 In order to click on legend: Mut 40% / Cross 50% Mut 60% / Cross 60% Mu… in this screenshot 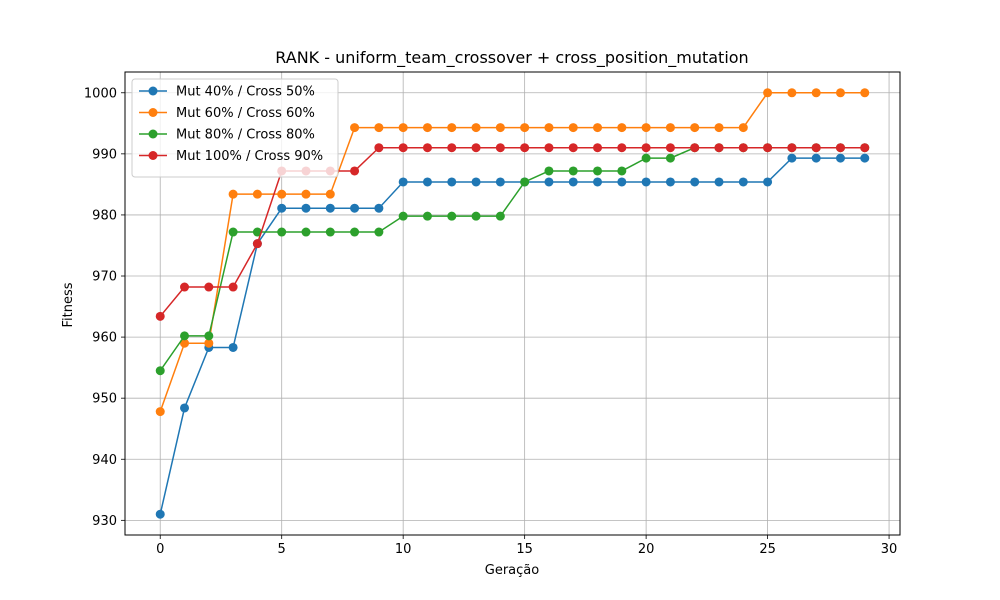, I will do `click(235, 128)`.